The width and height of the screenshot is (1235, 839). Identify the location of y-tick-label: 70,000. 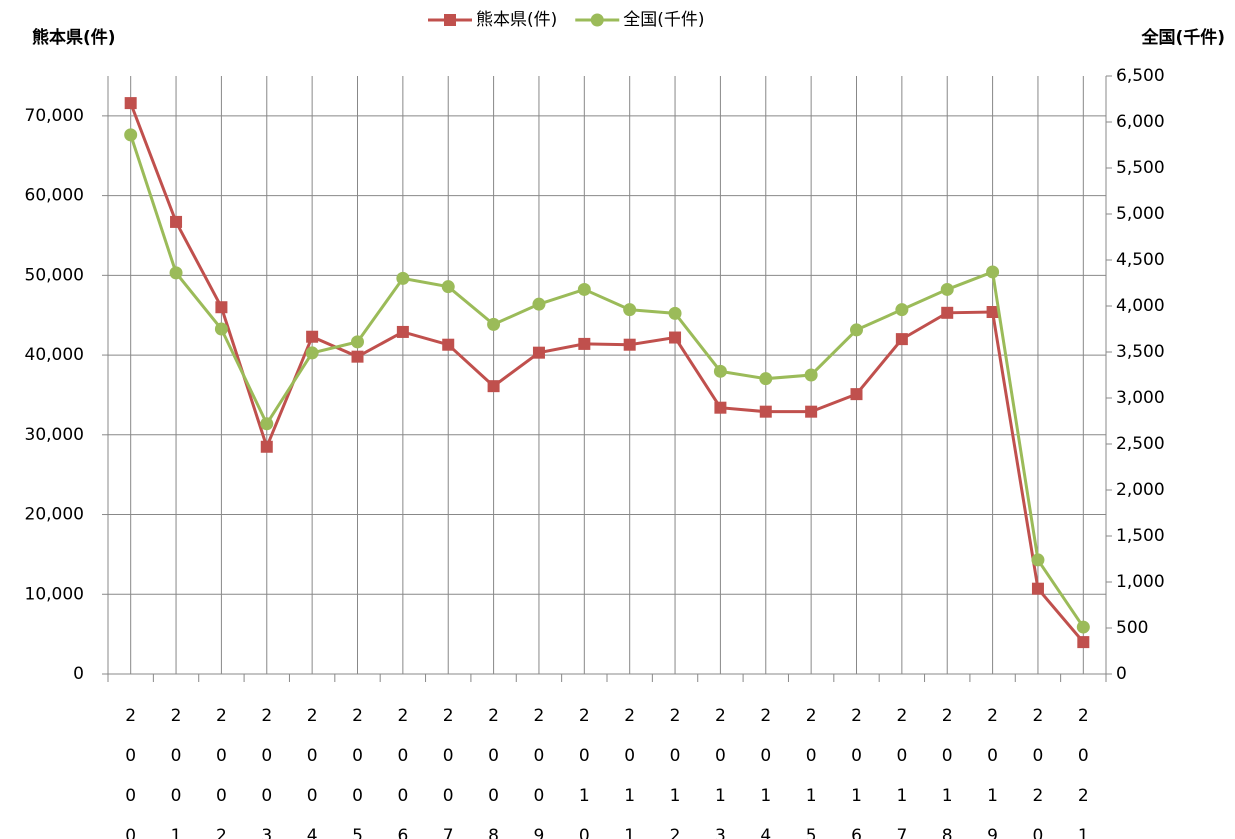
(54, 116).